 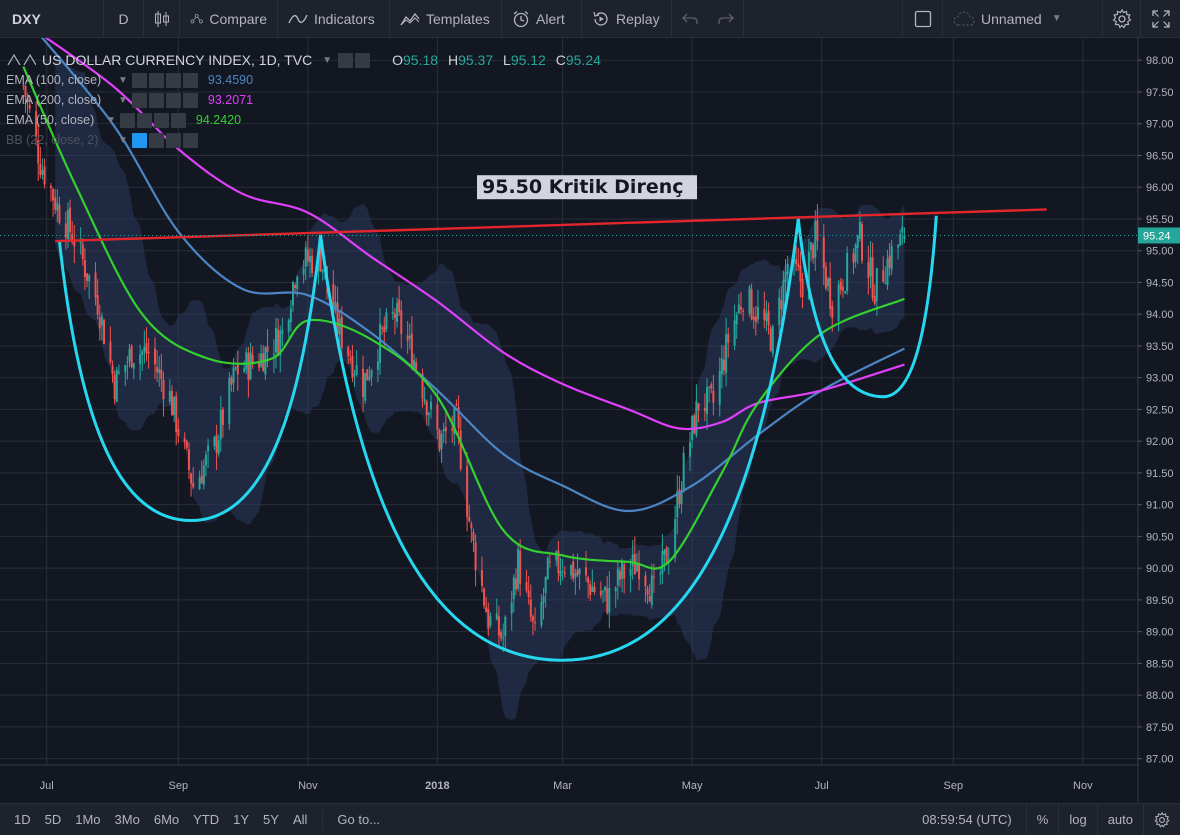 What do you see at coordinates (967, 819) in the screenshot?
I see `clock-timezone: 08:59:54 (UTC)` at bounding box center [967, 819].